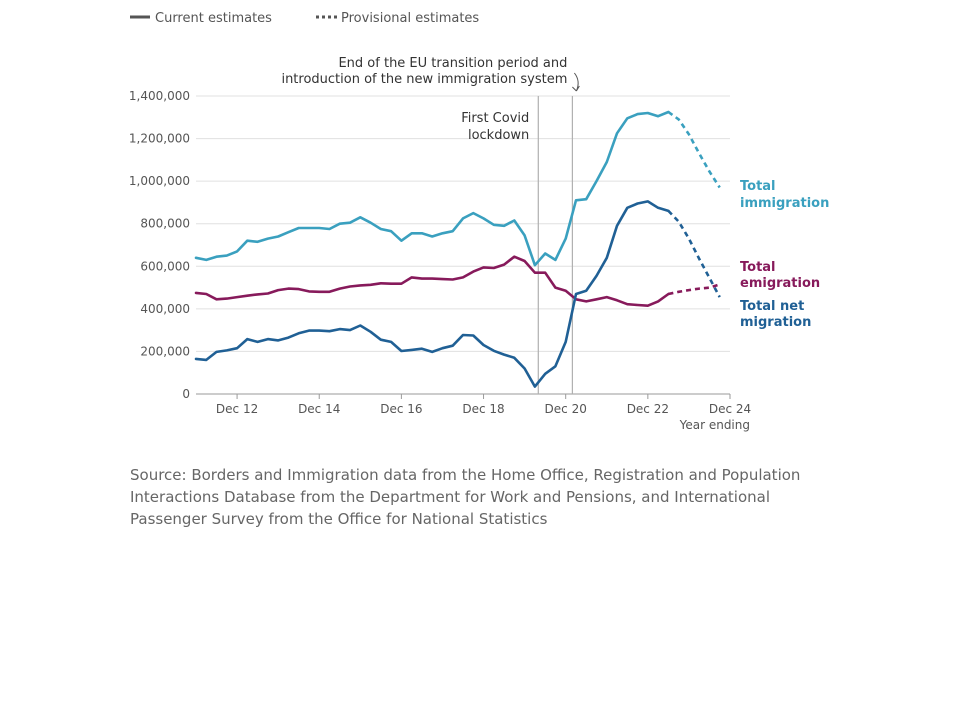 The image size is (960, 720). Describe the element at coordinates (304, 18) in the screenshot. I see `legend-layer: Current estimates Provisional estimates` at that location.